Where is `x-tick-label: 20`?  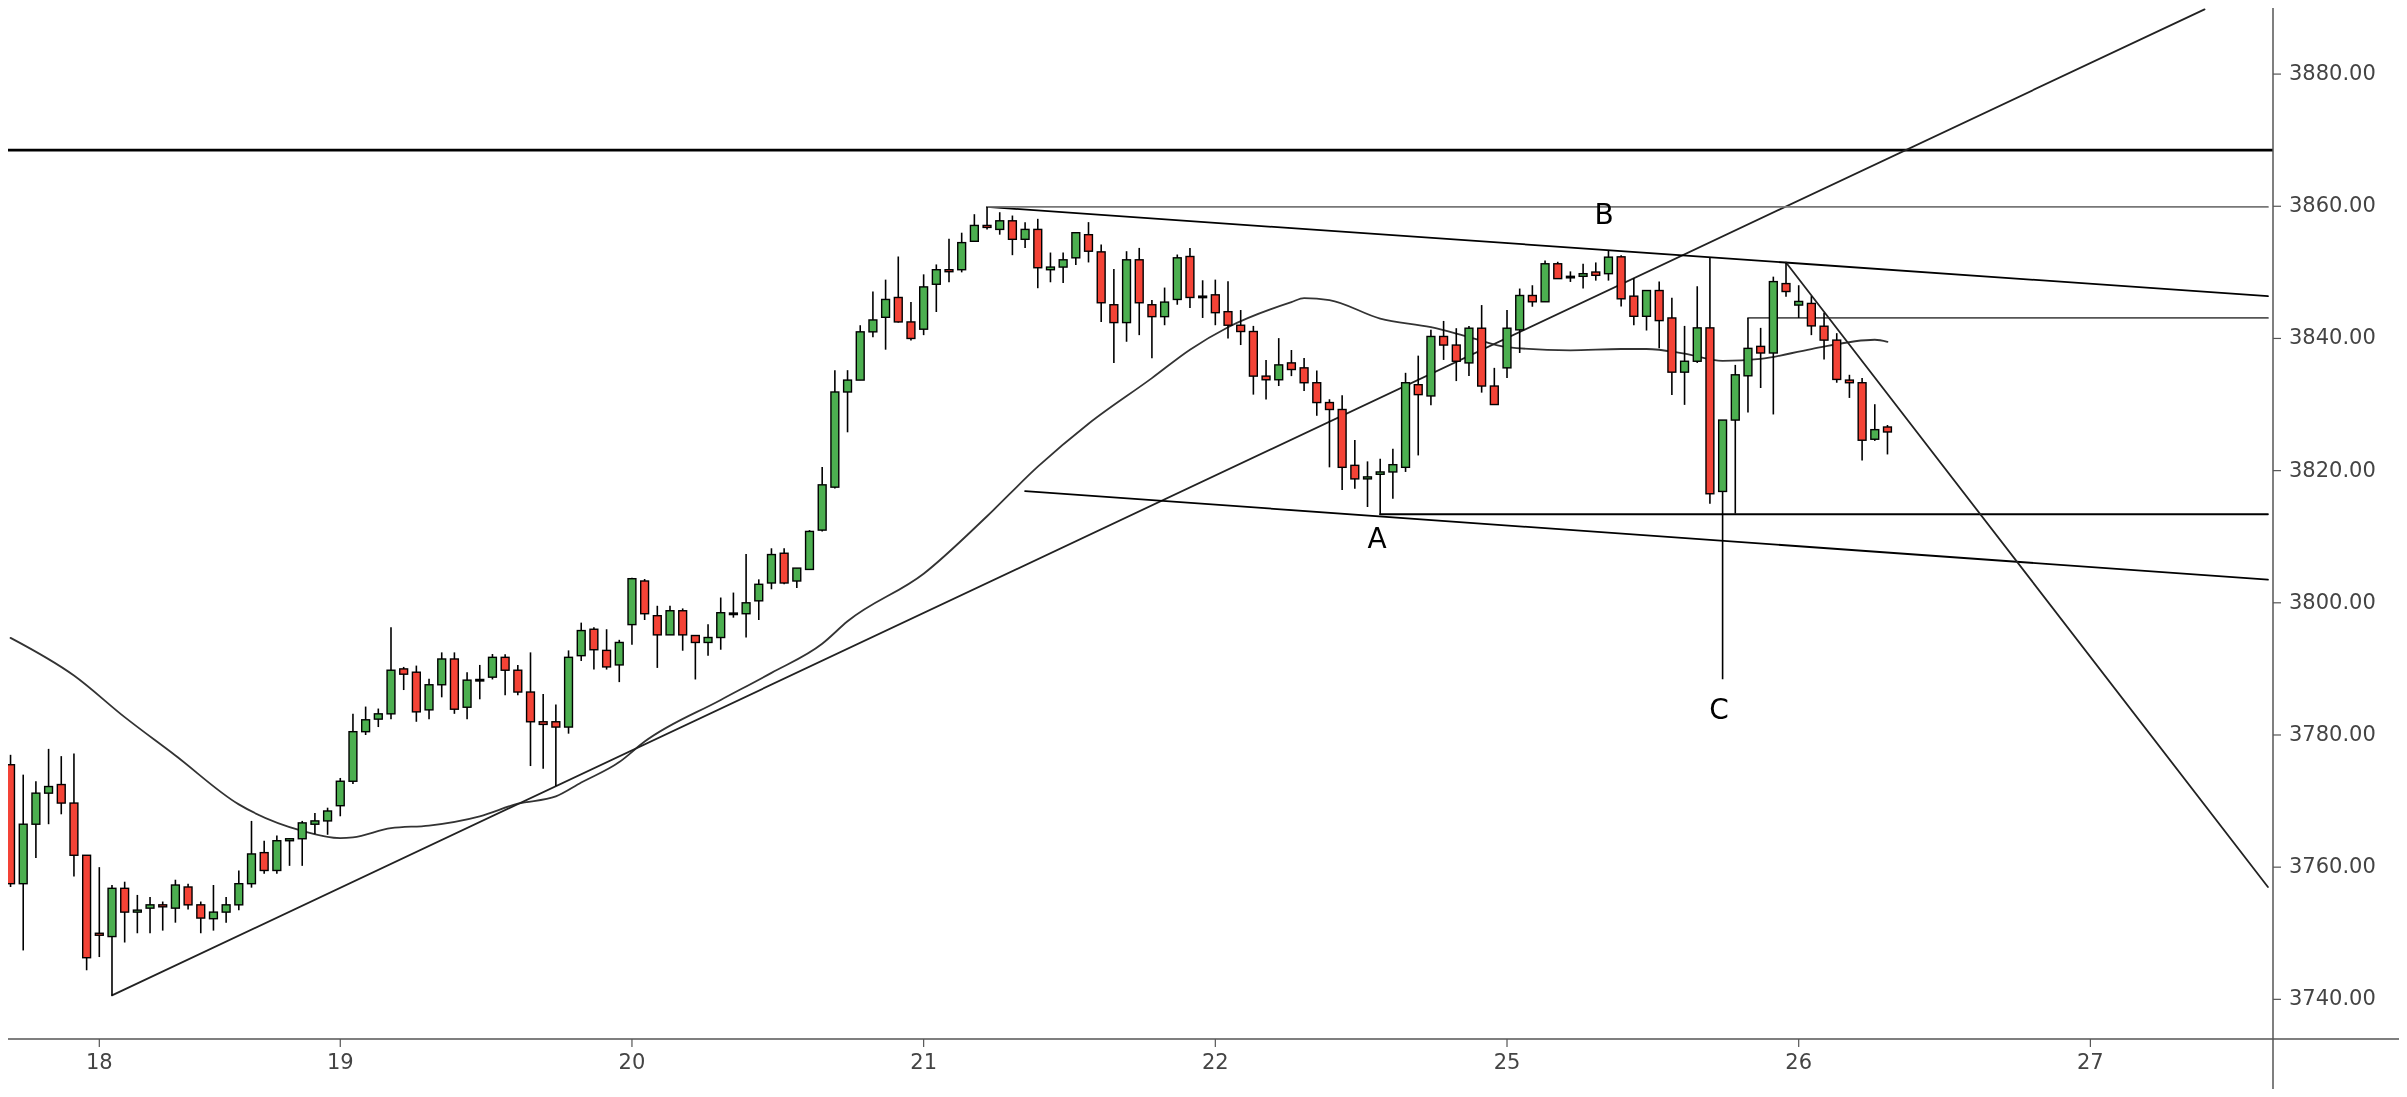 x-tick-label: 20 is located at coordinates (632, 1062).